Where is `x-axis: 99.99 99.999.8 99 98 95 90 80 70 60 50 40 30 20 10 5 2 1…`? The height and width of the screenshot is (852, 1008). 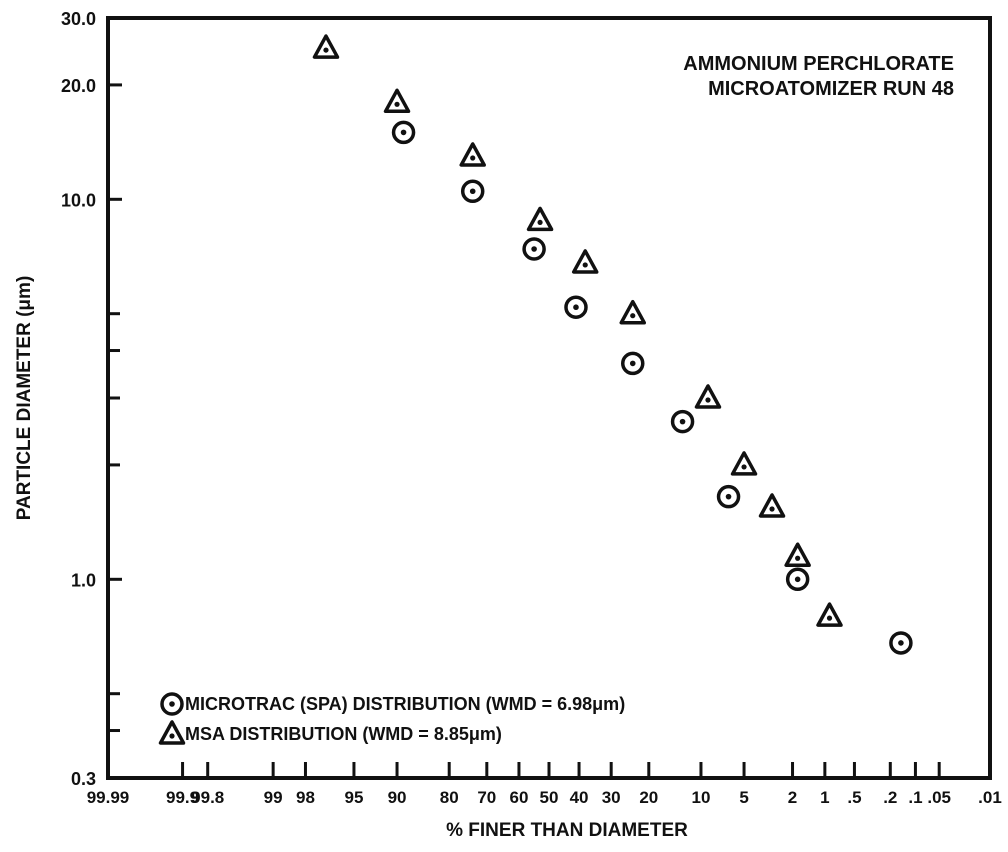
x-axis: 99.99 99.999.8 99 98 95 90 80 70 60 50 40 30 20 10 5 2 1… is located at coordinates (544, 784).